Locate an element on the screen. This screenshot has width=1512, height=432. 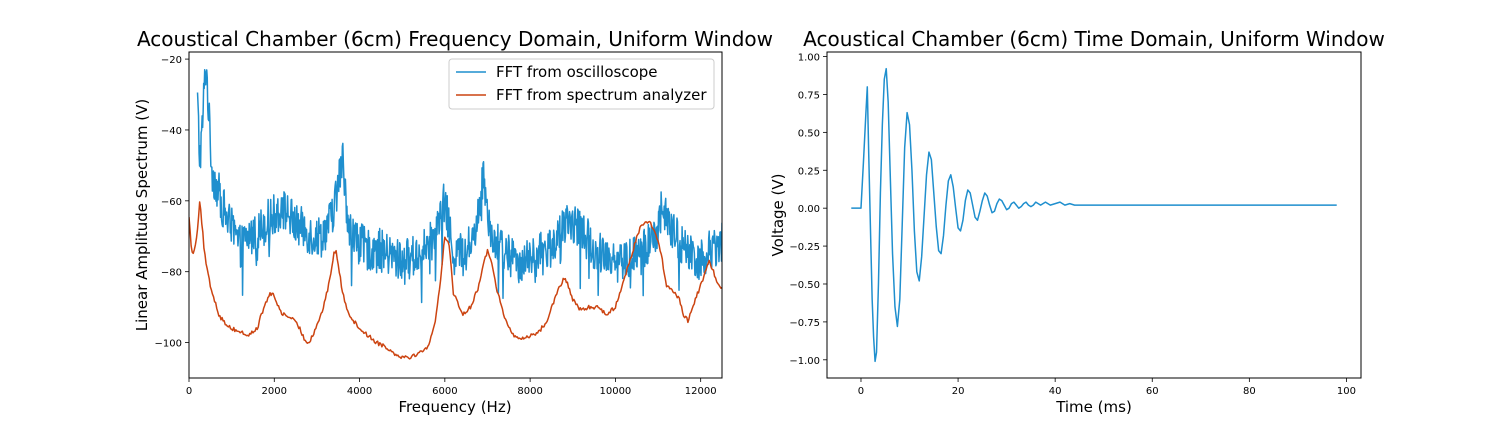
frequency-x-tick-label: 0 is located at coordinates (189, 391).